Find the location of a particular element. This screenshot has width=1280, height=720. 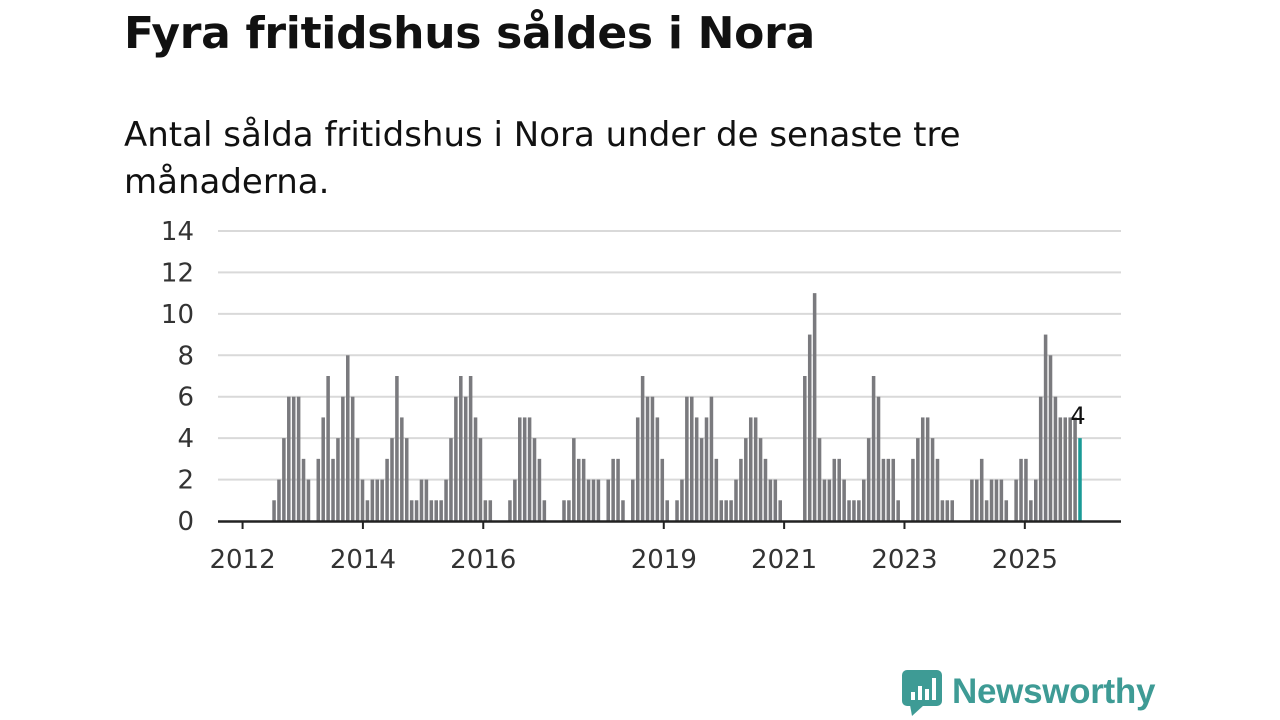

x-tick-label-2025: 2025 is located at coordinates (1025, 560).